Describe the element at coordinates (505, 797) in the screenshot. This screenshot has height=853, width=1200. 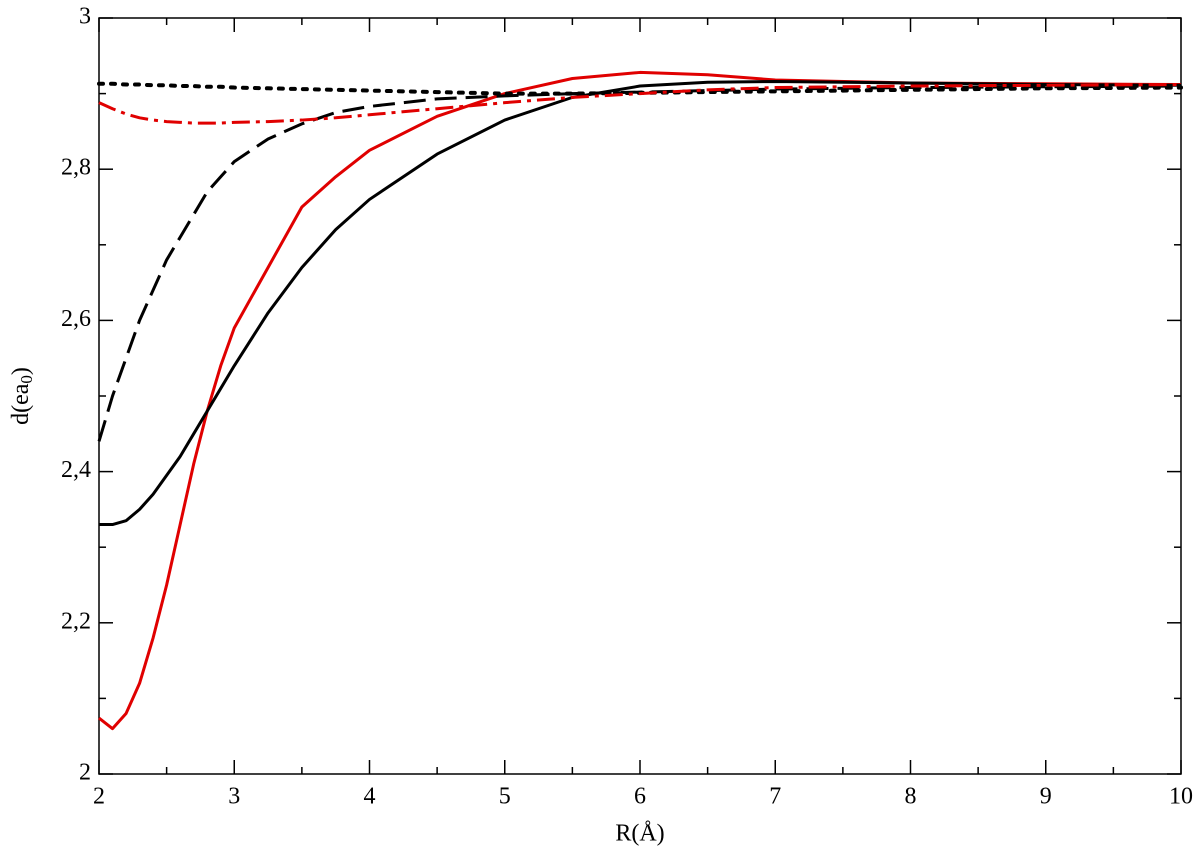
I see `x-tick-label: 5` at that location.